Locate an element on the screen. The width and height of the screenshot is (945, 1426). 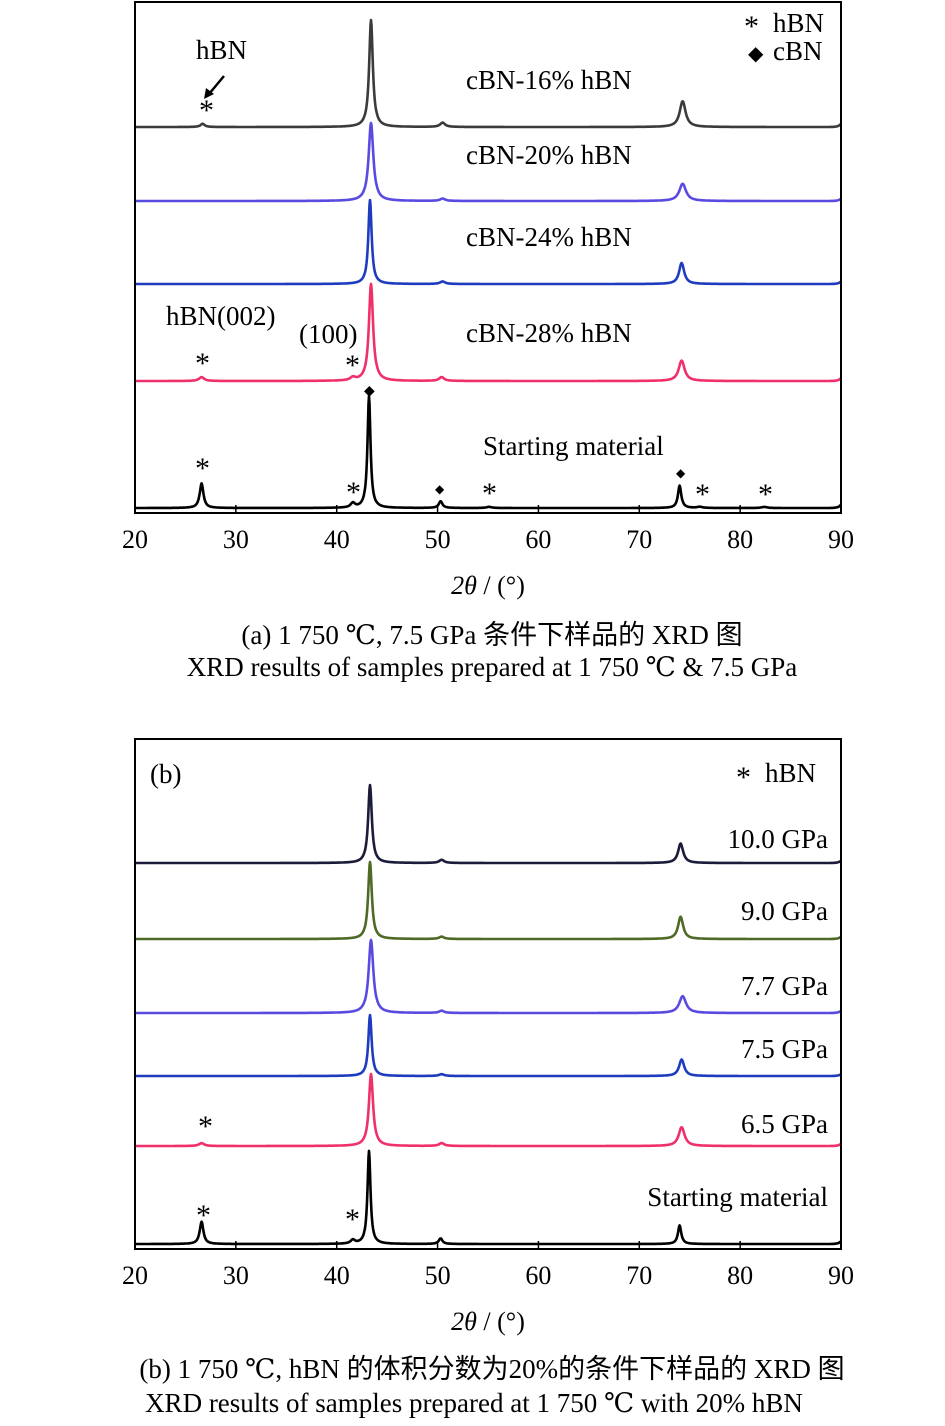
annotation-hbn-arrow-label: hBN is located at coordinates (221, 50).